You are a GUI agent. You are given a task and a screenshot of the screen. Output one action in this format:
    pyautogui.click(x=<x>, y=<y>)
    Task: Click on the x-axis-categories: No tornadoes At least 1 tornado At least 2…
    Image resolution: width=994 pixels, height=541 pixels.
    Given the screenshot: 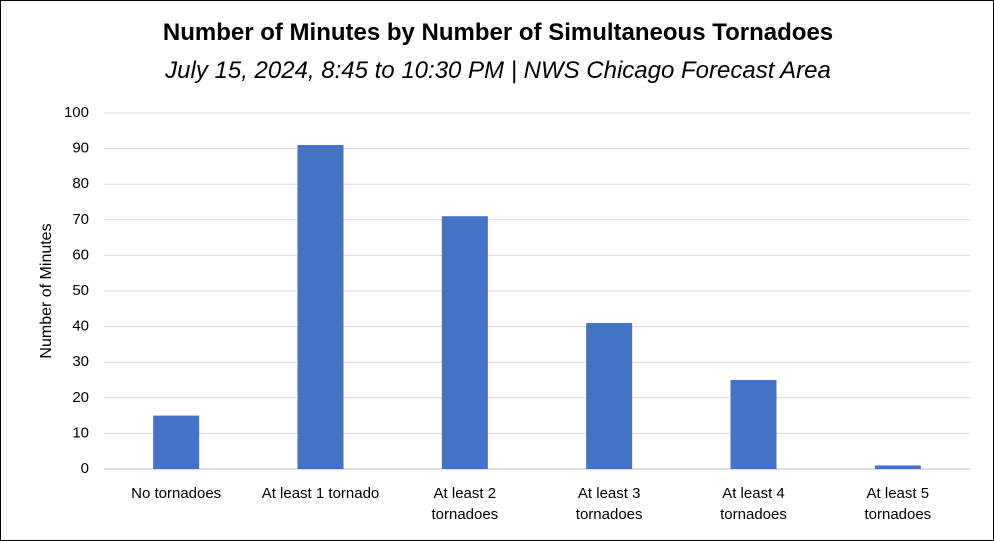 What is the action you would take?
    pyautogui.click(x=531, y=504)
    